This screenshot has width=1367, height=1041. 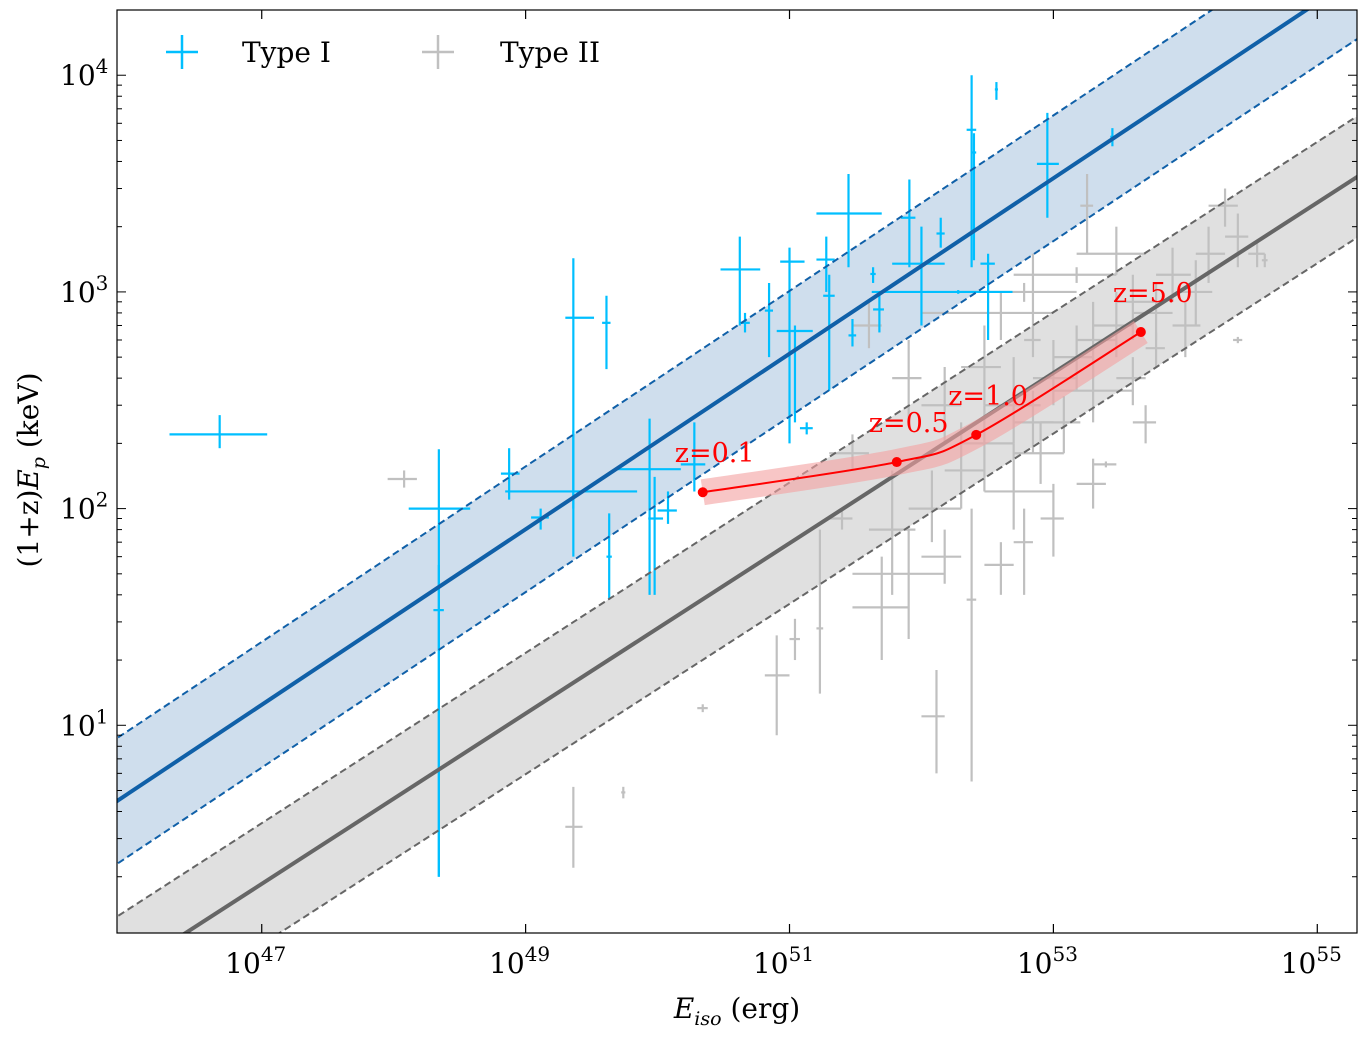 I want to click on tick-exponent: 47, so click(x=273, y=954).